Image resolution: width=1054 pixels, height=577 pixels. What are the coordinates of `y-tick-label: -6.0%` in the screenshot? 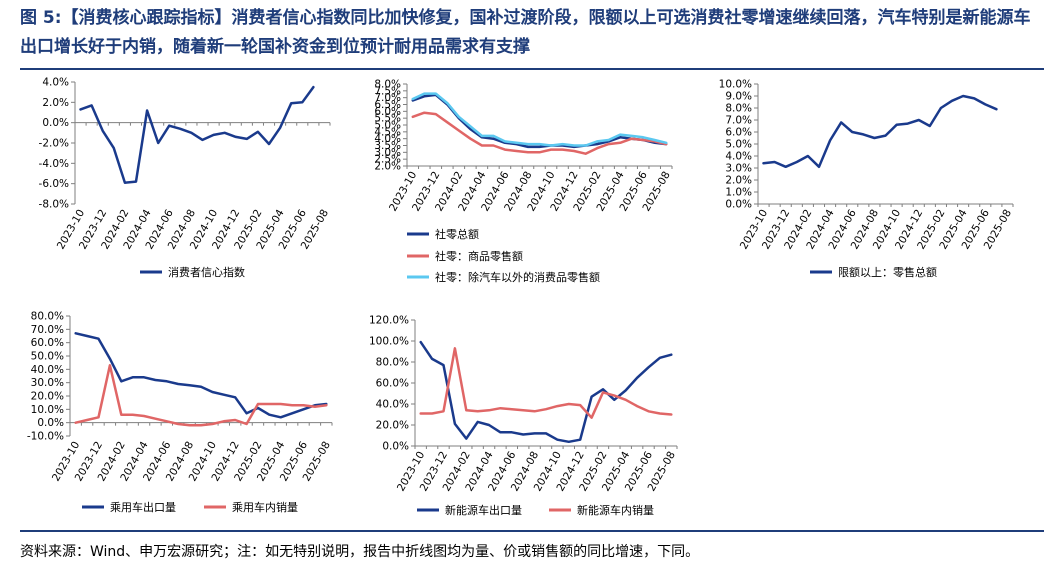 It's located at (54, 184).